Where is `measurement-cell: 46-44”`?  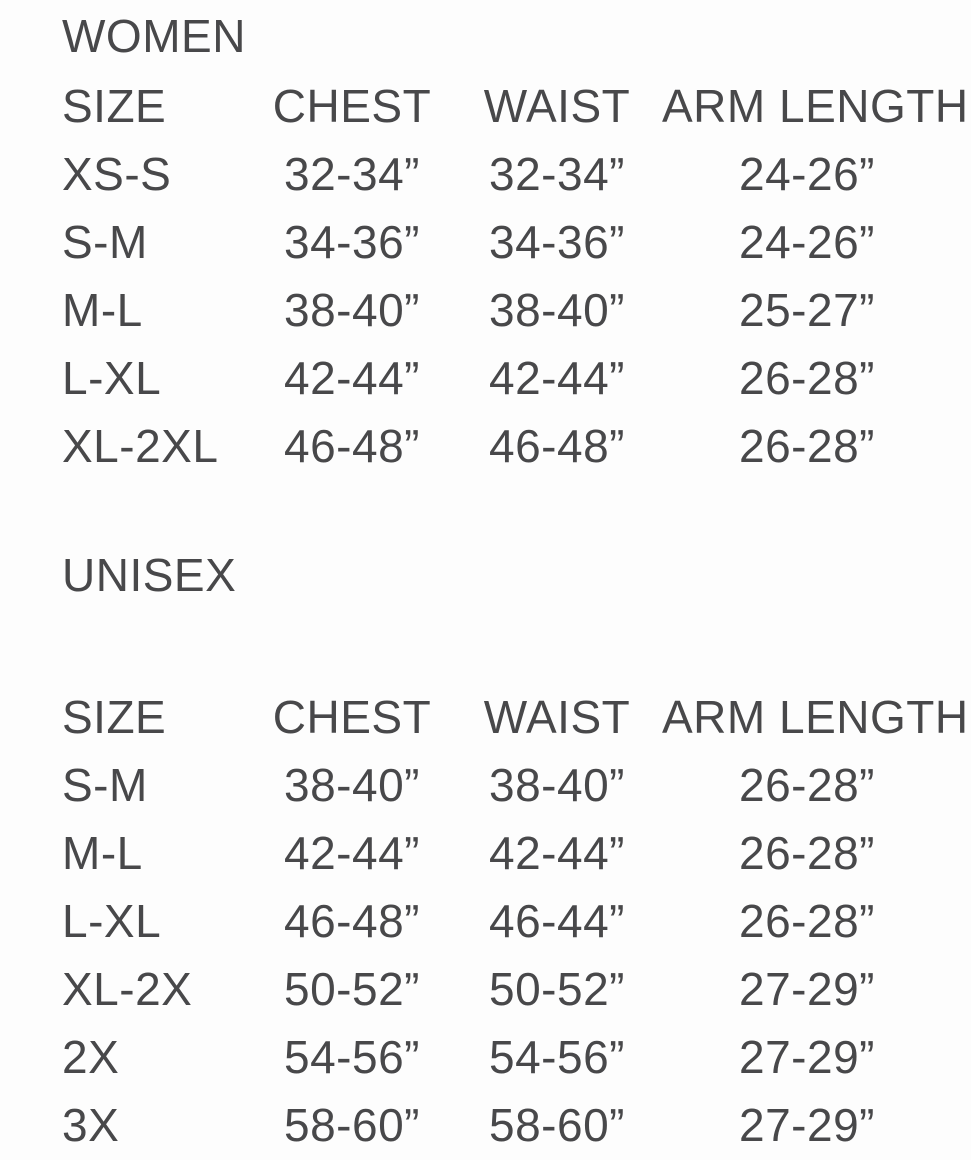
measurement-cell: 46-44” is located at coordinates (557, 921).